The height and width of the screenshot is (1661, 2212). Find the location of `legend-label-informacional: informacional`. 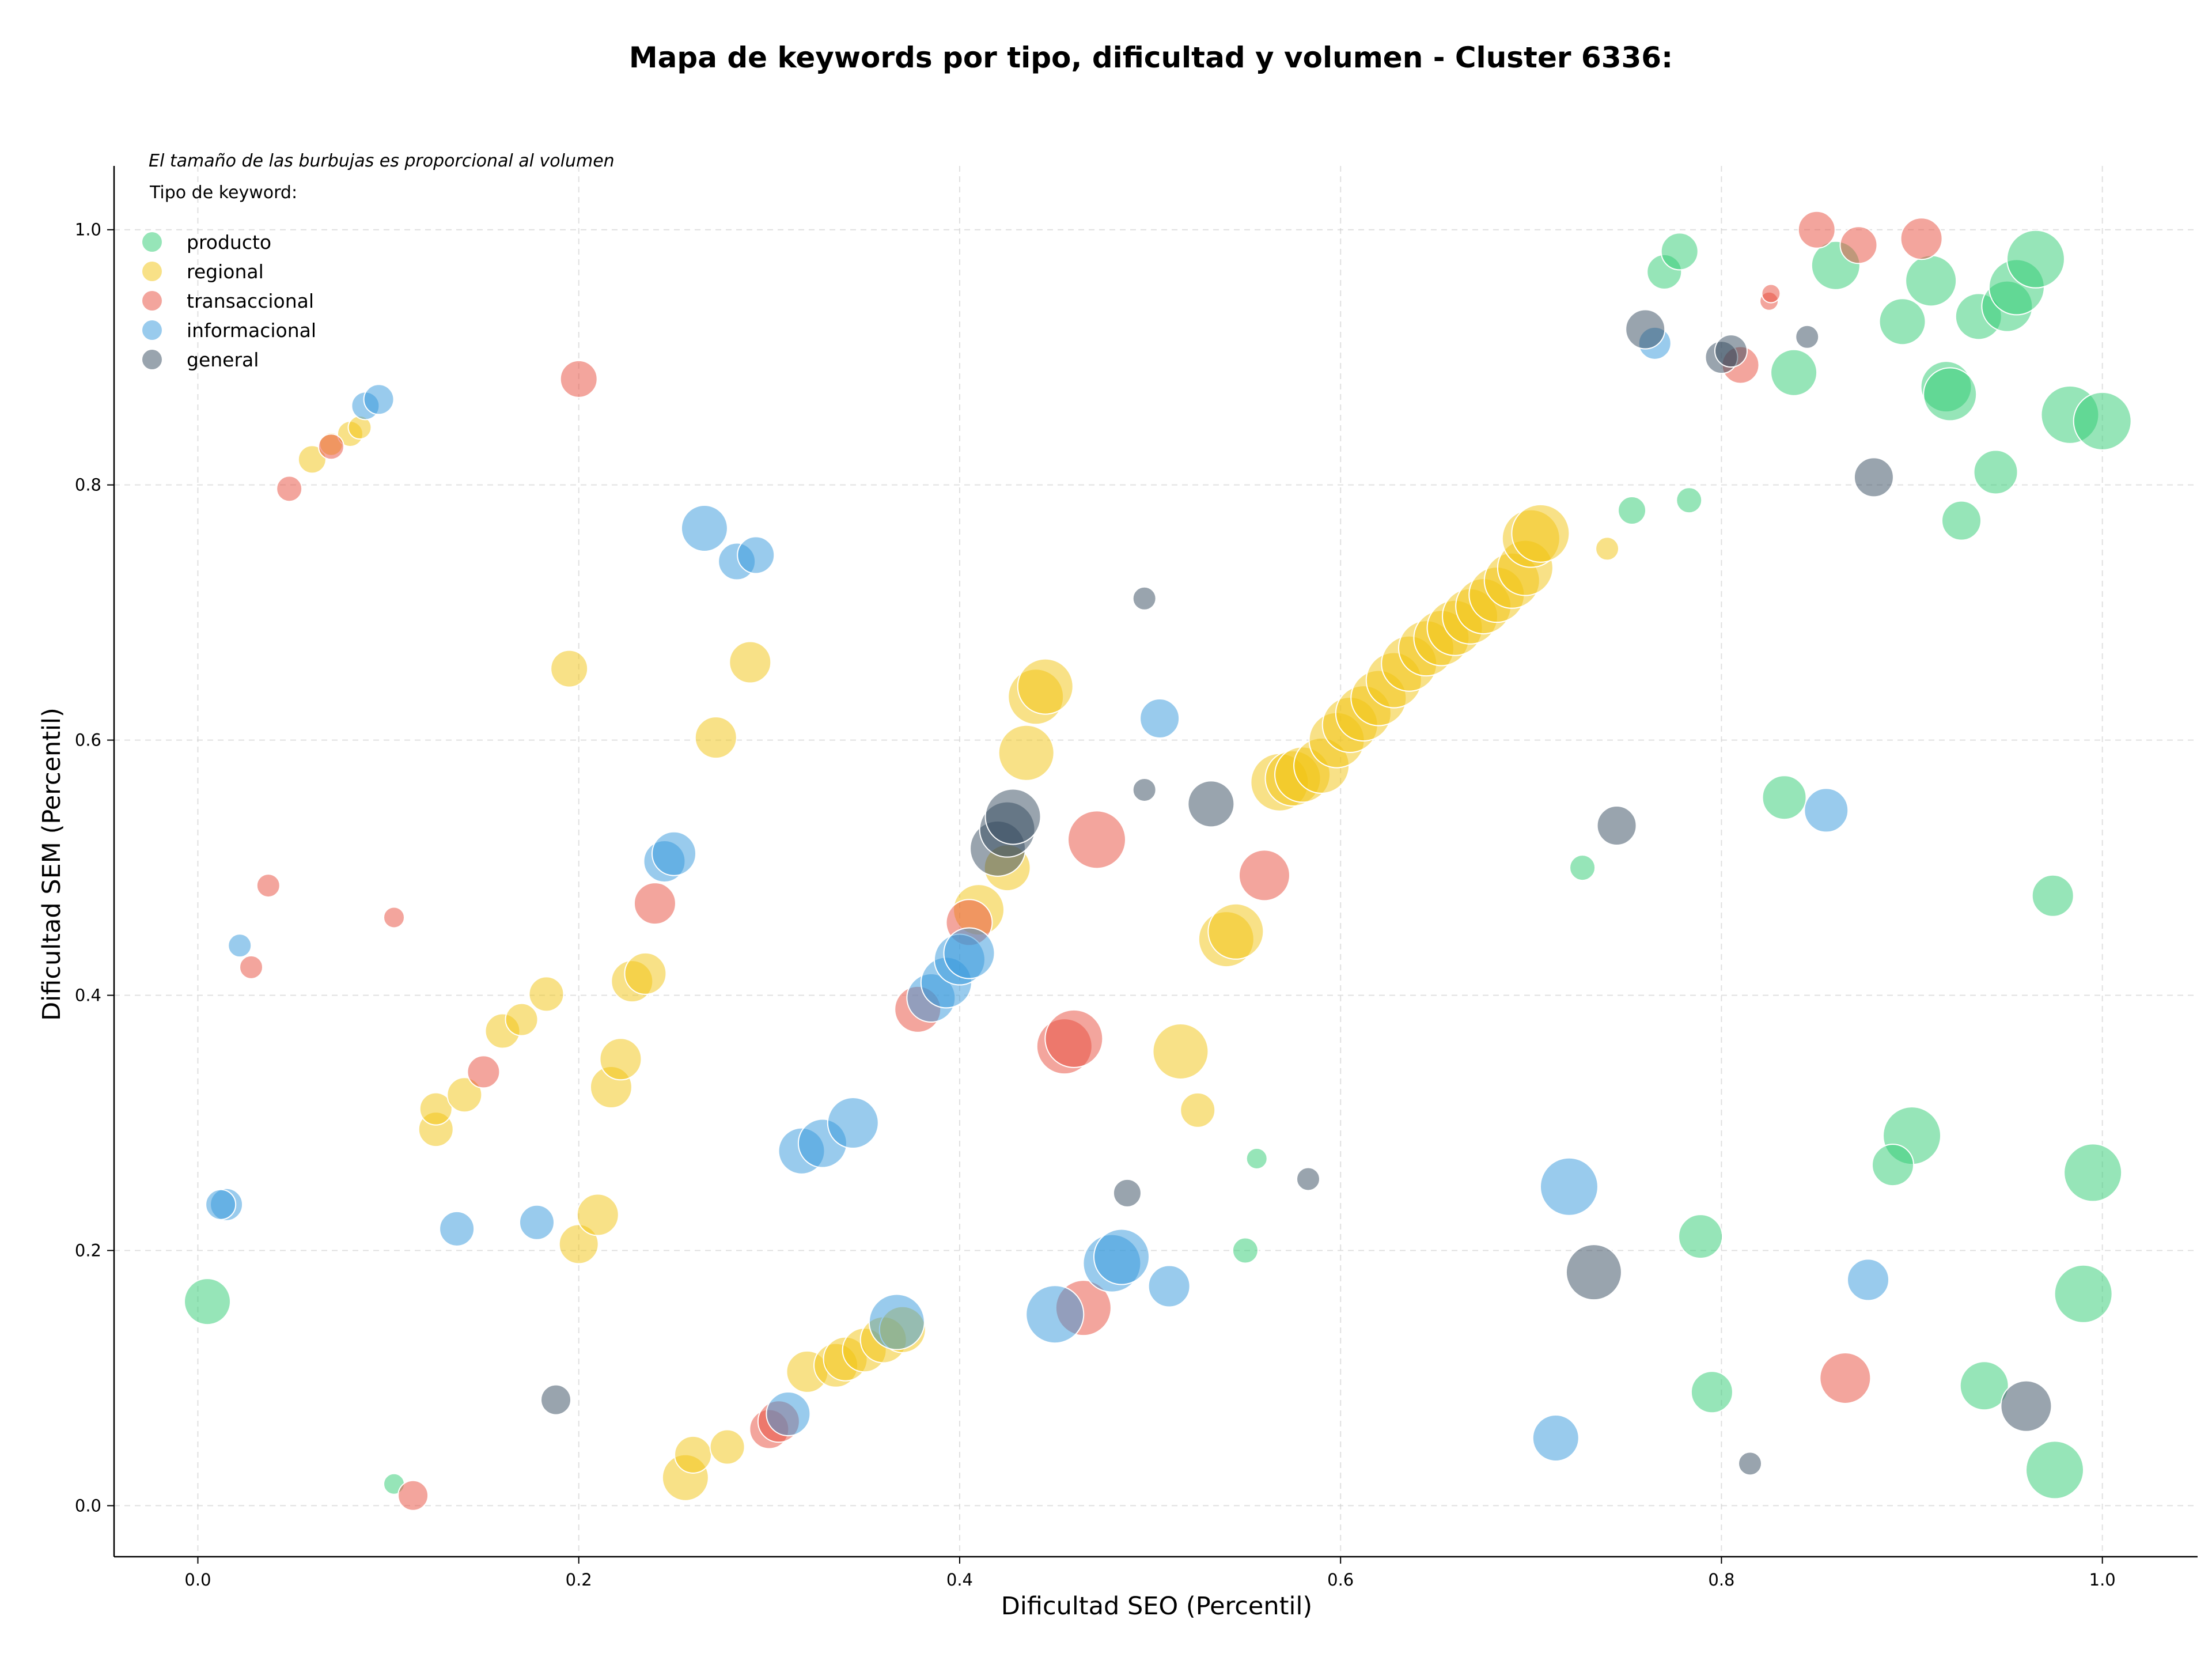

legend-label-informacional: informacional is located at coordinates (251, 330).